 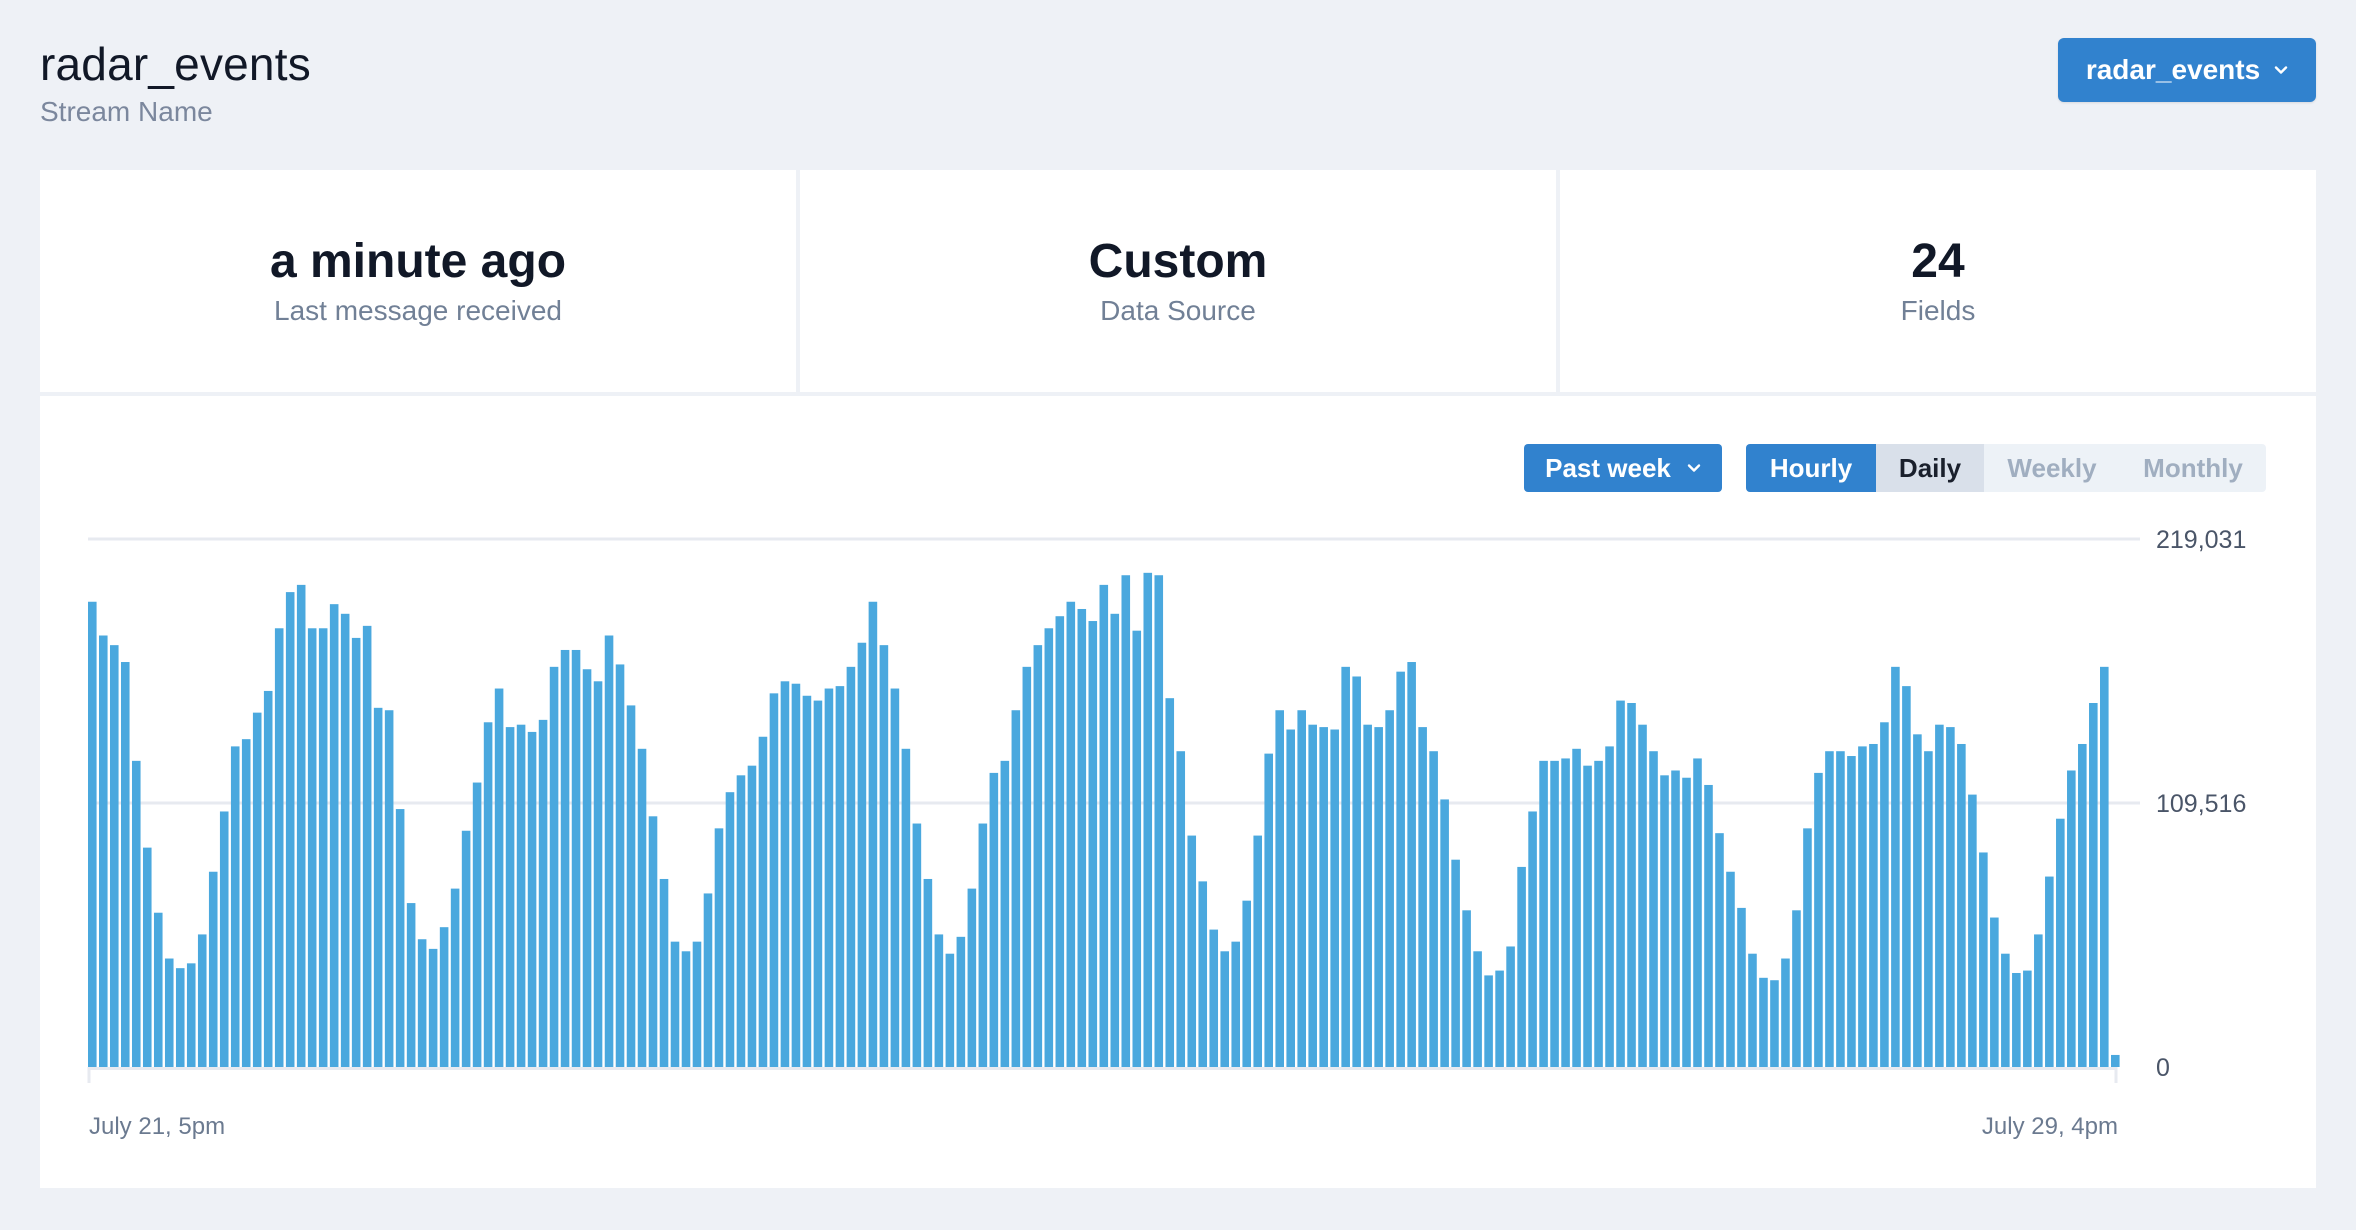 I want to click on stat-card-fields: 24 Fields, so click(x=1938, y=281).